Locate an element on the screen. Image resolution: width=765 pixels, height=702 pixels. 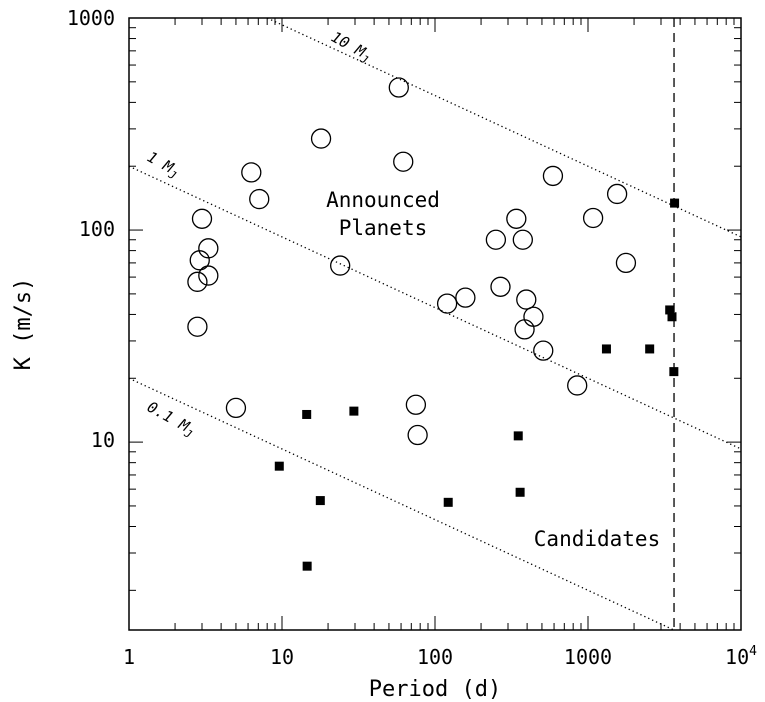
x-axis-label: Period (d) is located at coordinates (435, 689).